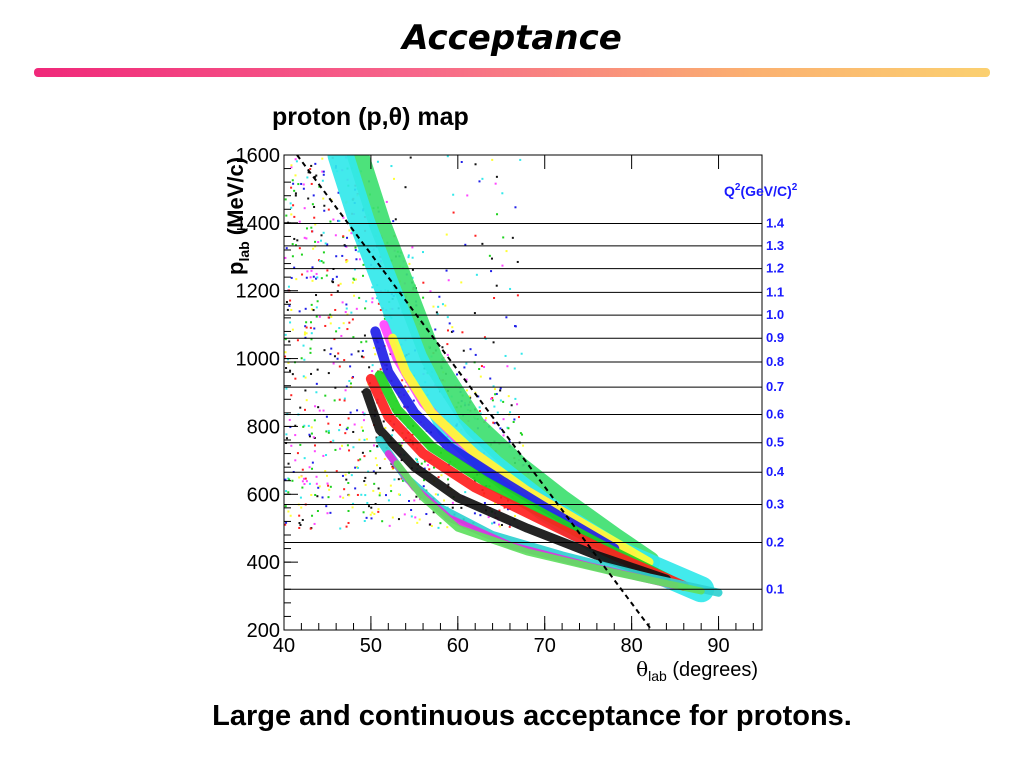 This screenshot has width=1024, height=768. What do you see at coordinates (712, 670) in the screenshot?
I see `x-label-unit: (degrees)` at bounding box center [712, 670].